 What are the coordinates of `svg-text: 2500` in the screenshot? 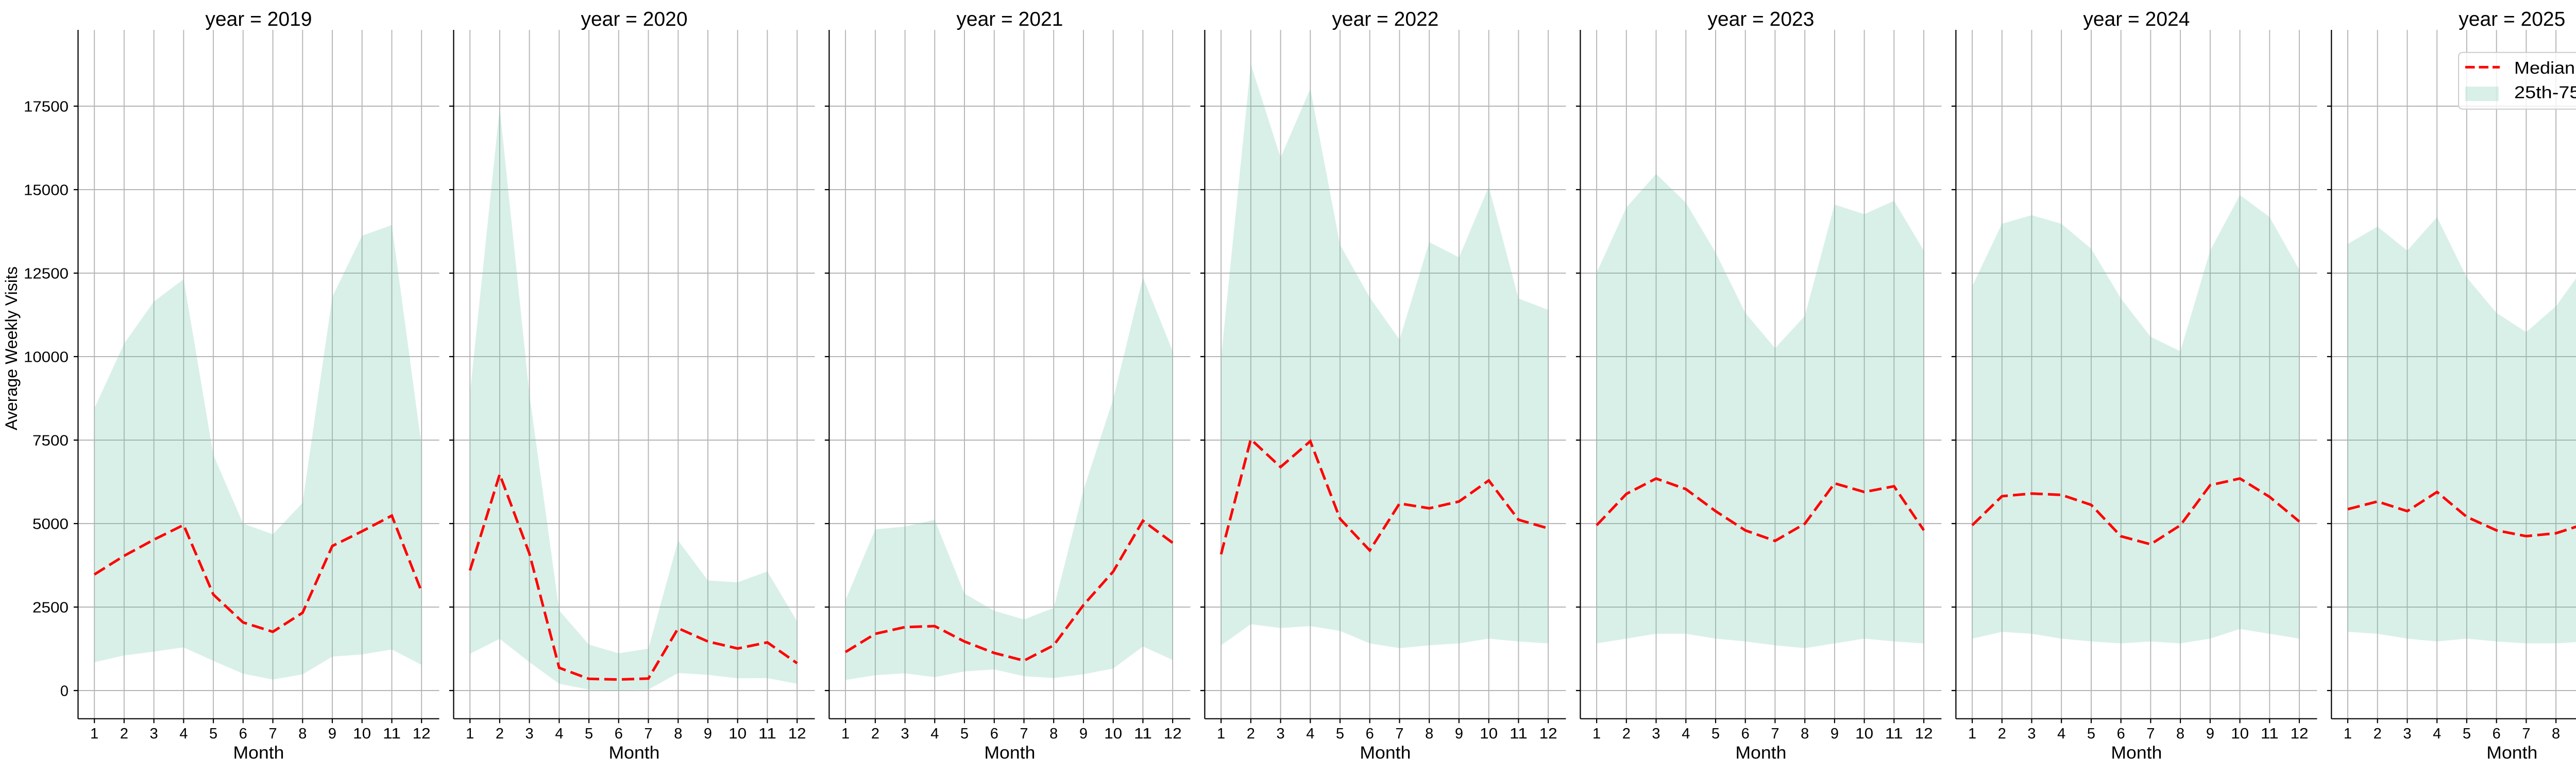 It's located at (51, 607).